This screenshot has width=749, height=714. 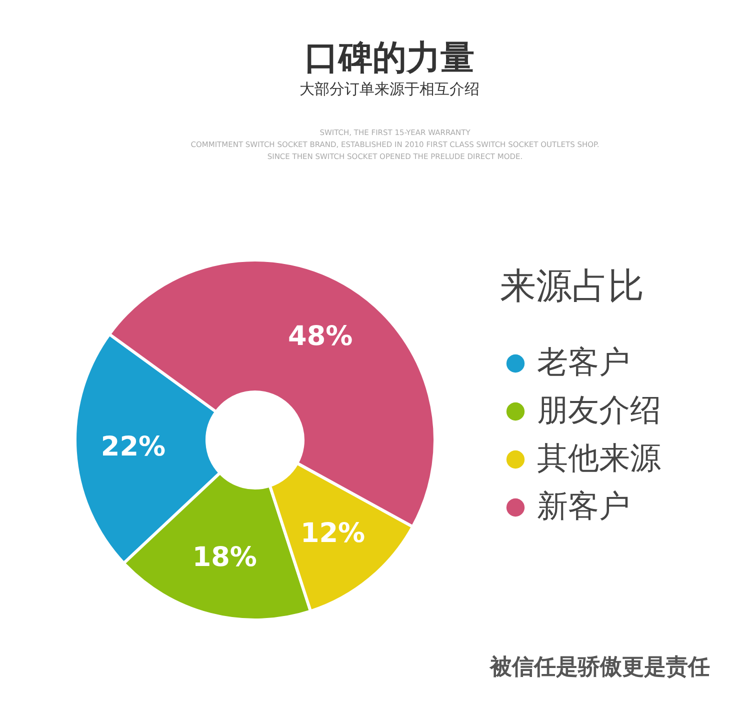 What do you see at coordinates (583, 362) in the screenshot?
I see `legend-label: 老客户` at bounding box center [583, 362].